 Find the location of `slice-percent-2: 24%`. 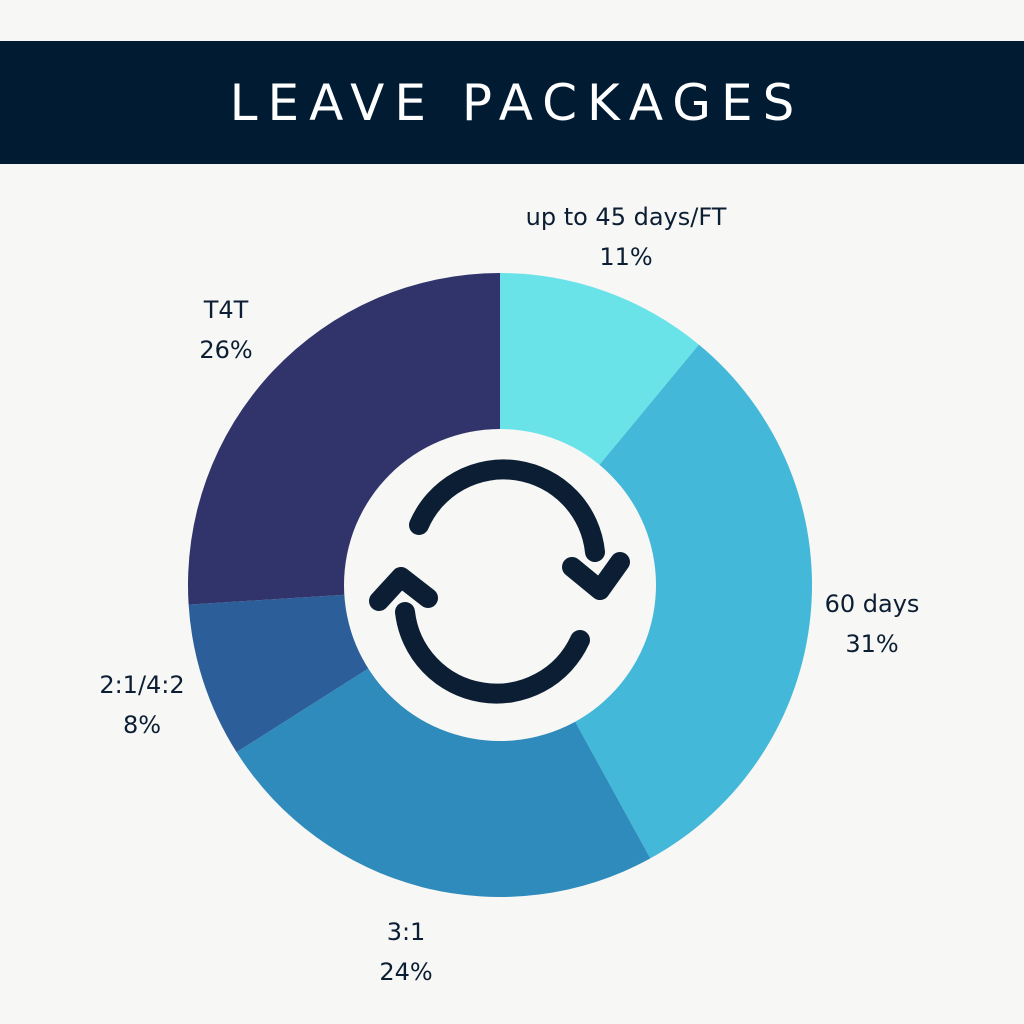

slice-percent-2: 24% is located at coordinates (405, 972).